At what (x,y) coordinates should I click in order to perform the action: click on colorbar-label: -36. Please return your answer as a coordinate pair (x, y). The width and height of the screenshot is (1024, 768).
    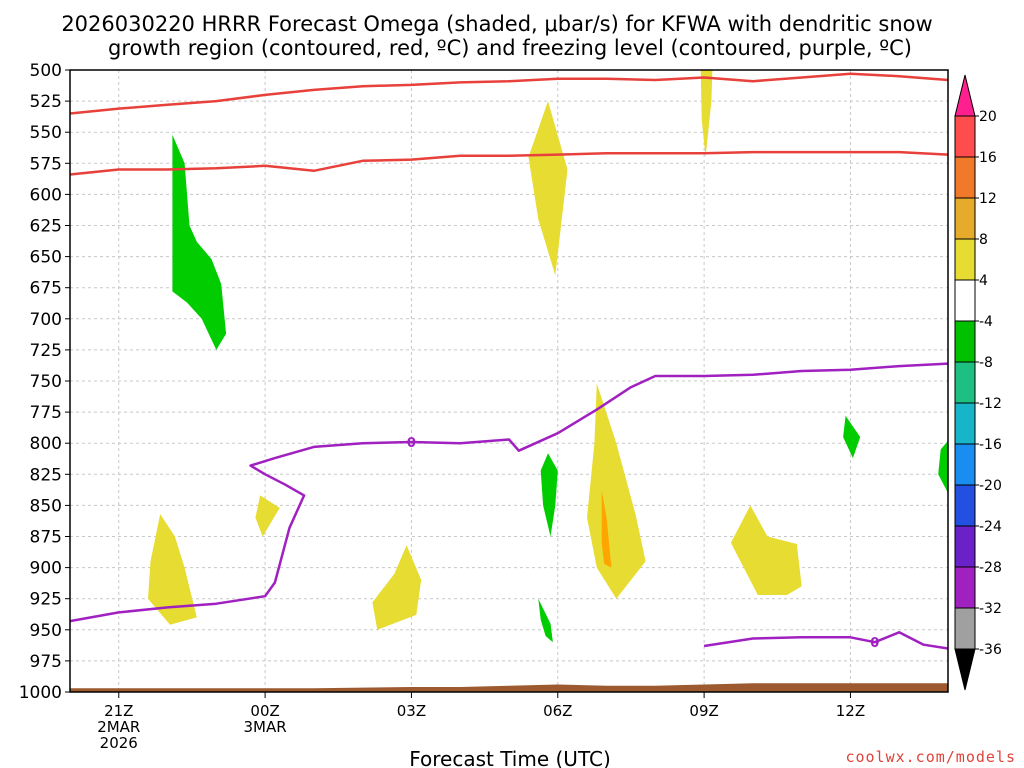
    Looking at the image, I should click on (990, 650).